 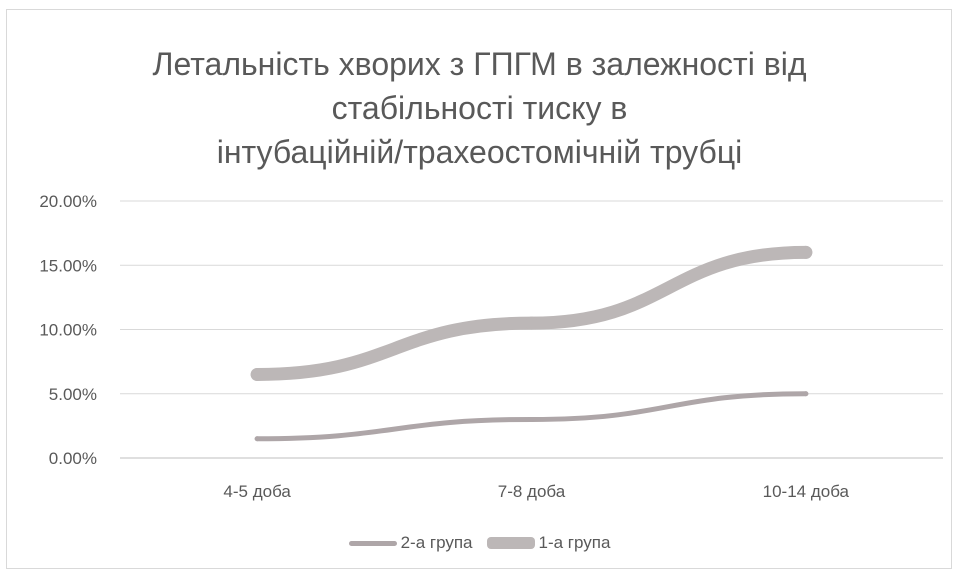 What do you see at coordinates (73, 394) in the screenshot?
I see `y-tick-label: 5.00%` at bounding box center [73, 394].